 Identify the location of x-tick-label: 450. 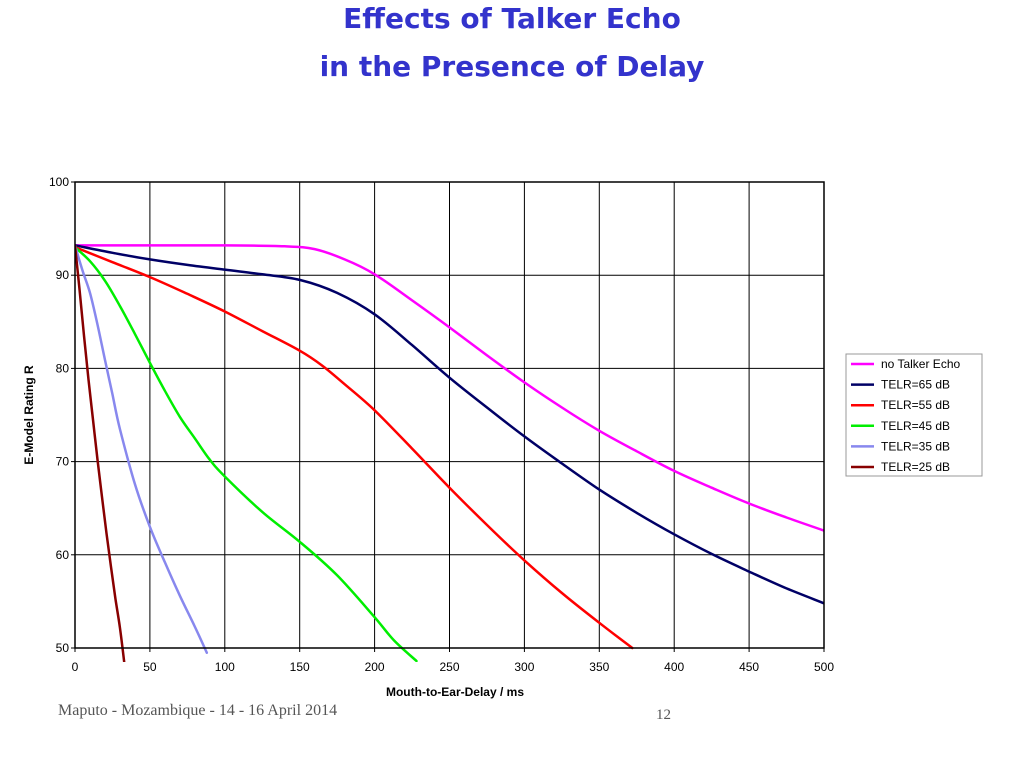
(749, 667).